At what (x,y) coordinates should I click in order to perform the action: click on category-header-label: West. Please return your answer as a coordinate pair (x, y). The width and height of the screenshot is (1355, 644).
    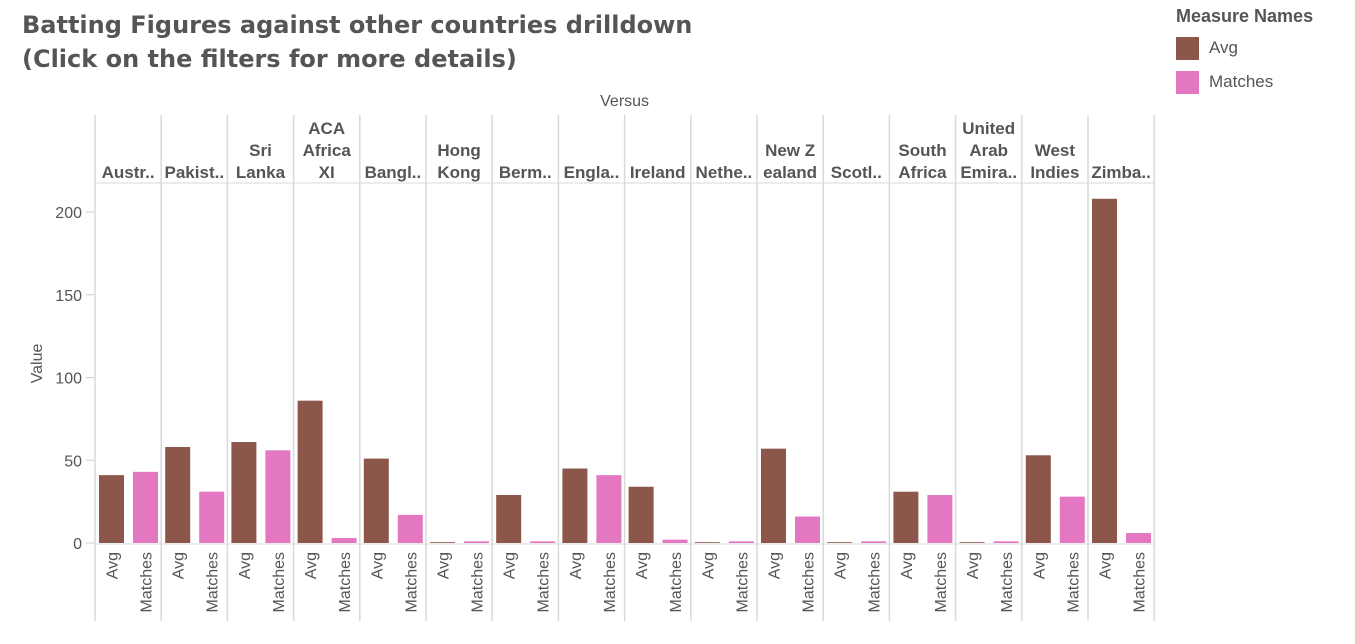
    Looking at the image, I should click on (1055, 150).